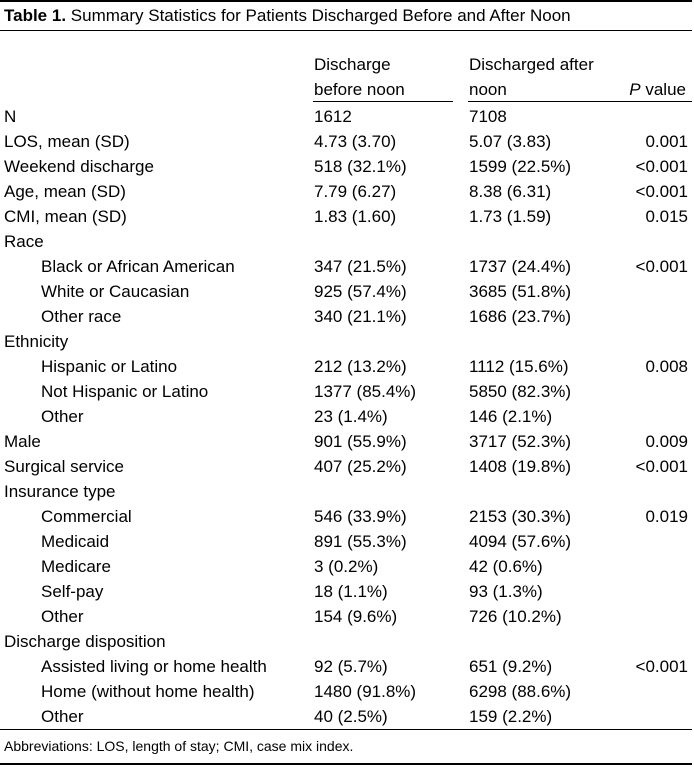  What do you see at coordinates (360, 366) in the screenshot?
I see `before-noon-value: 212 (13.2%)` at bounding box center [360, 366].